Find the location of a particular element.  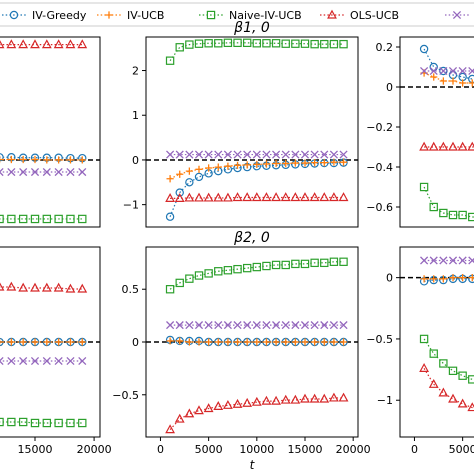

x-tick-label: 5000 is located at coordinates (209, 449).